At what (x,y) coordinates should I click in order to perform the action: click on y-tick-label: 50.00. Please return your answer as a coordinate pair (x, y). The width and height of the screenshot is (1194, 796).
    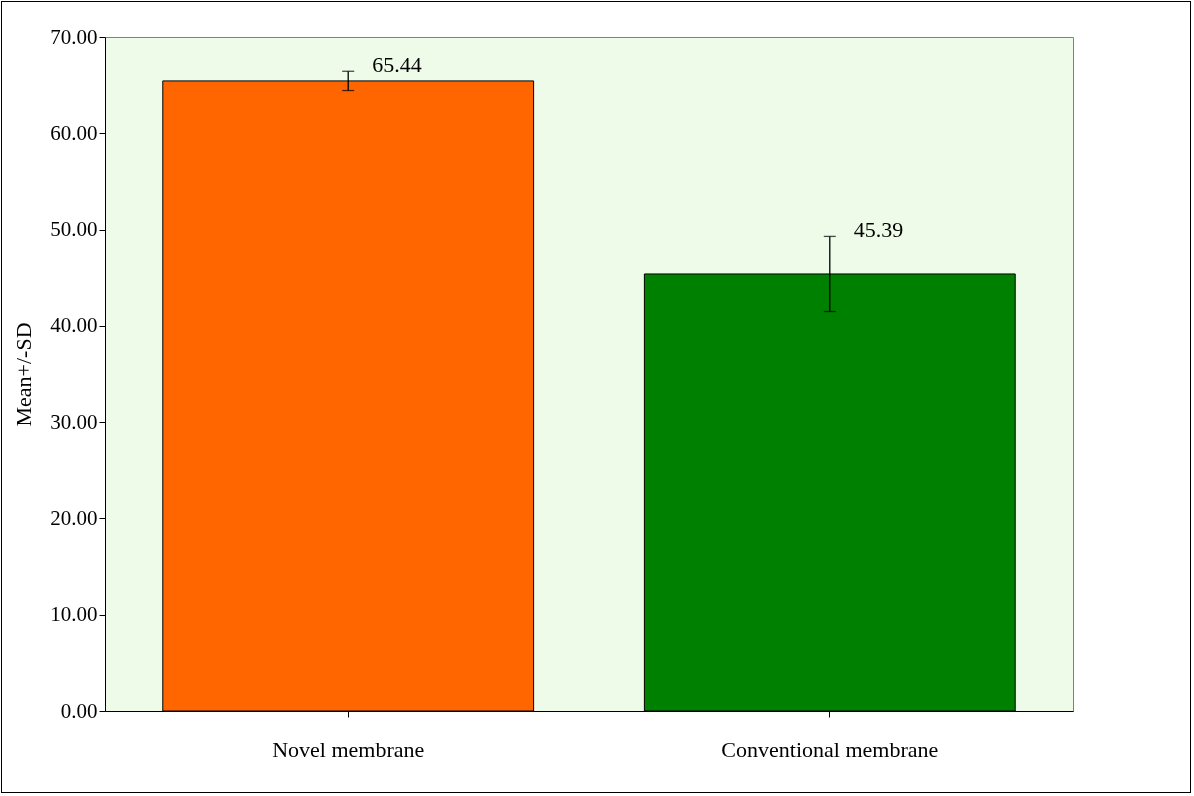
    Looking at the image, I should click on (74, 229).